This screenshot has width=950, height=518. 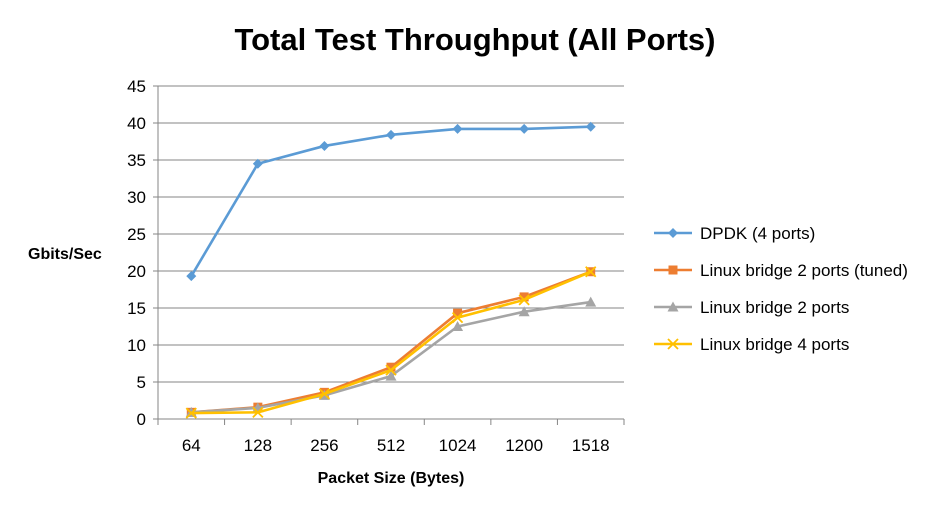 I want to click on legend-entry: Linux bridge 2 ports, so click(x=751, y=307).